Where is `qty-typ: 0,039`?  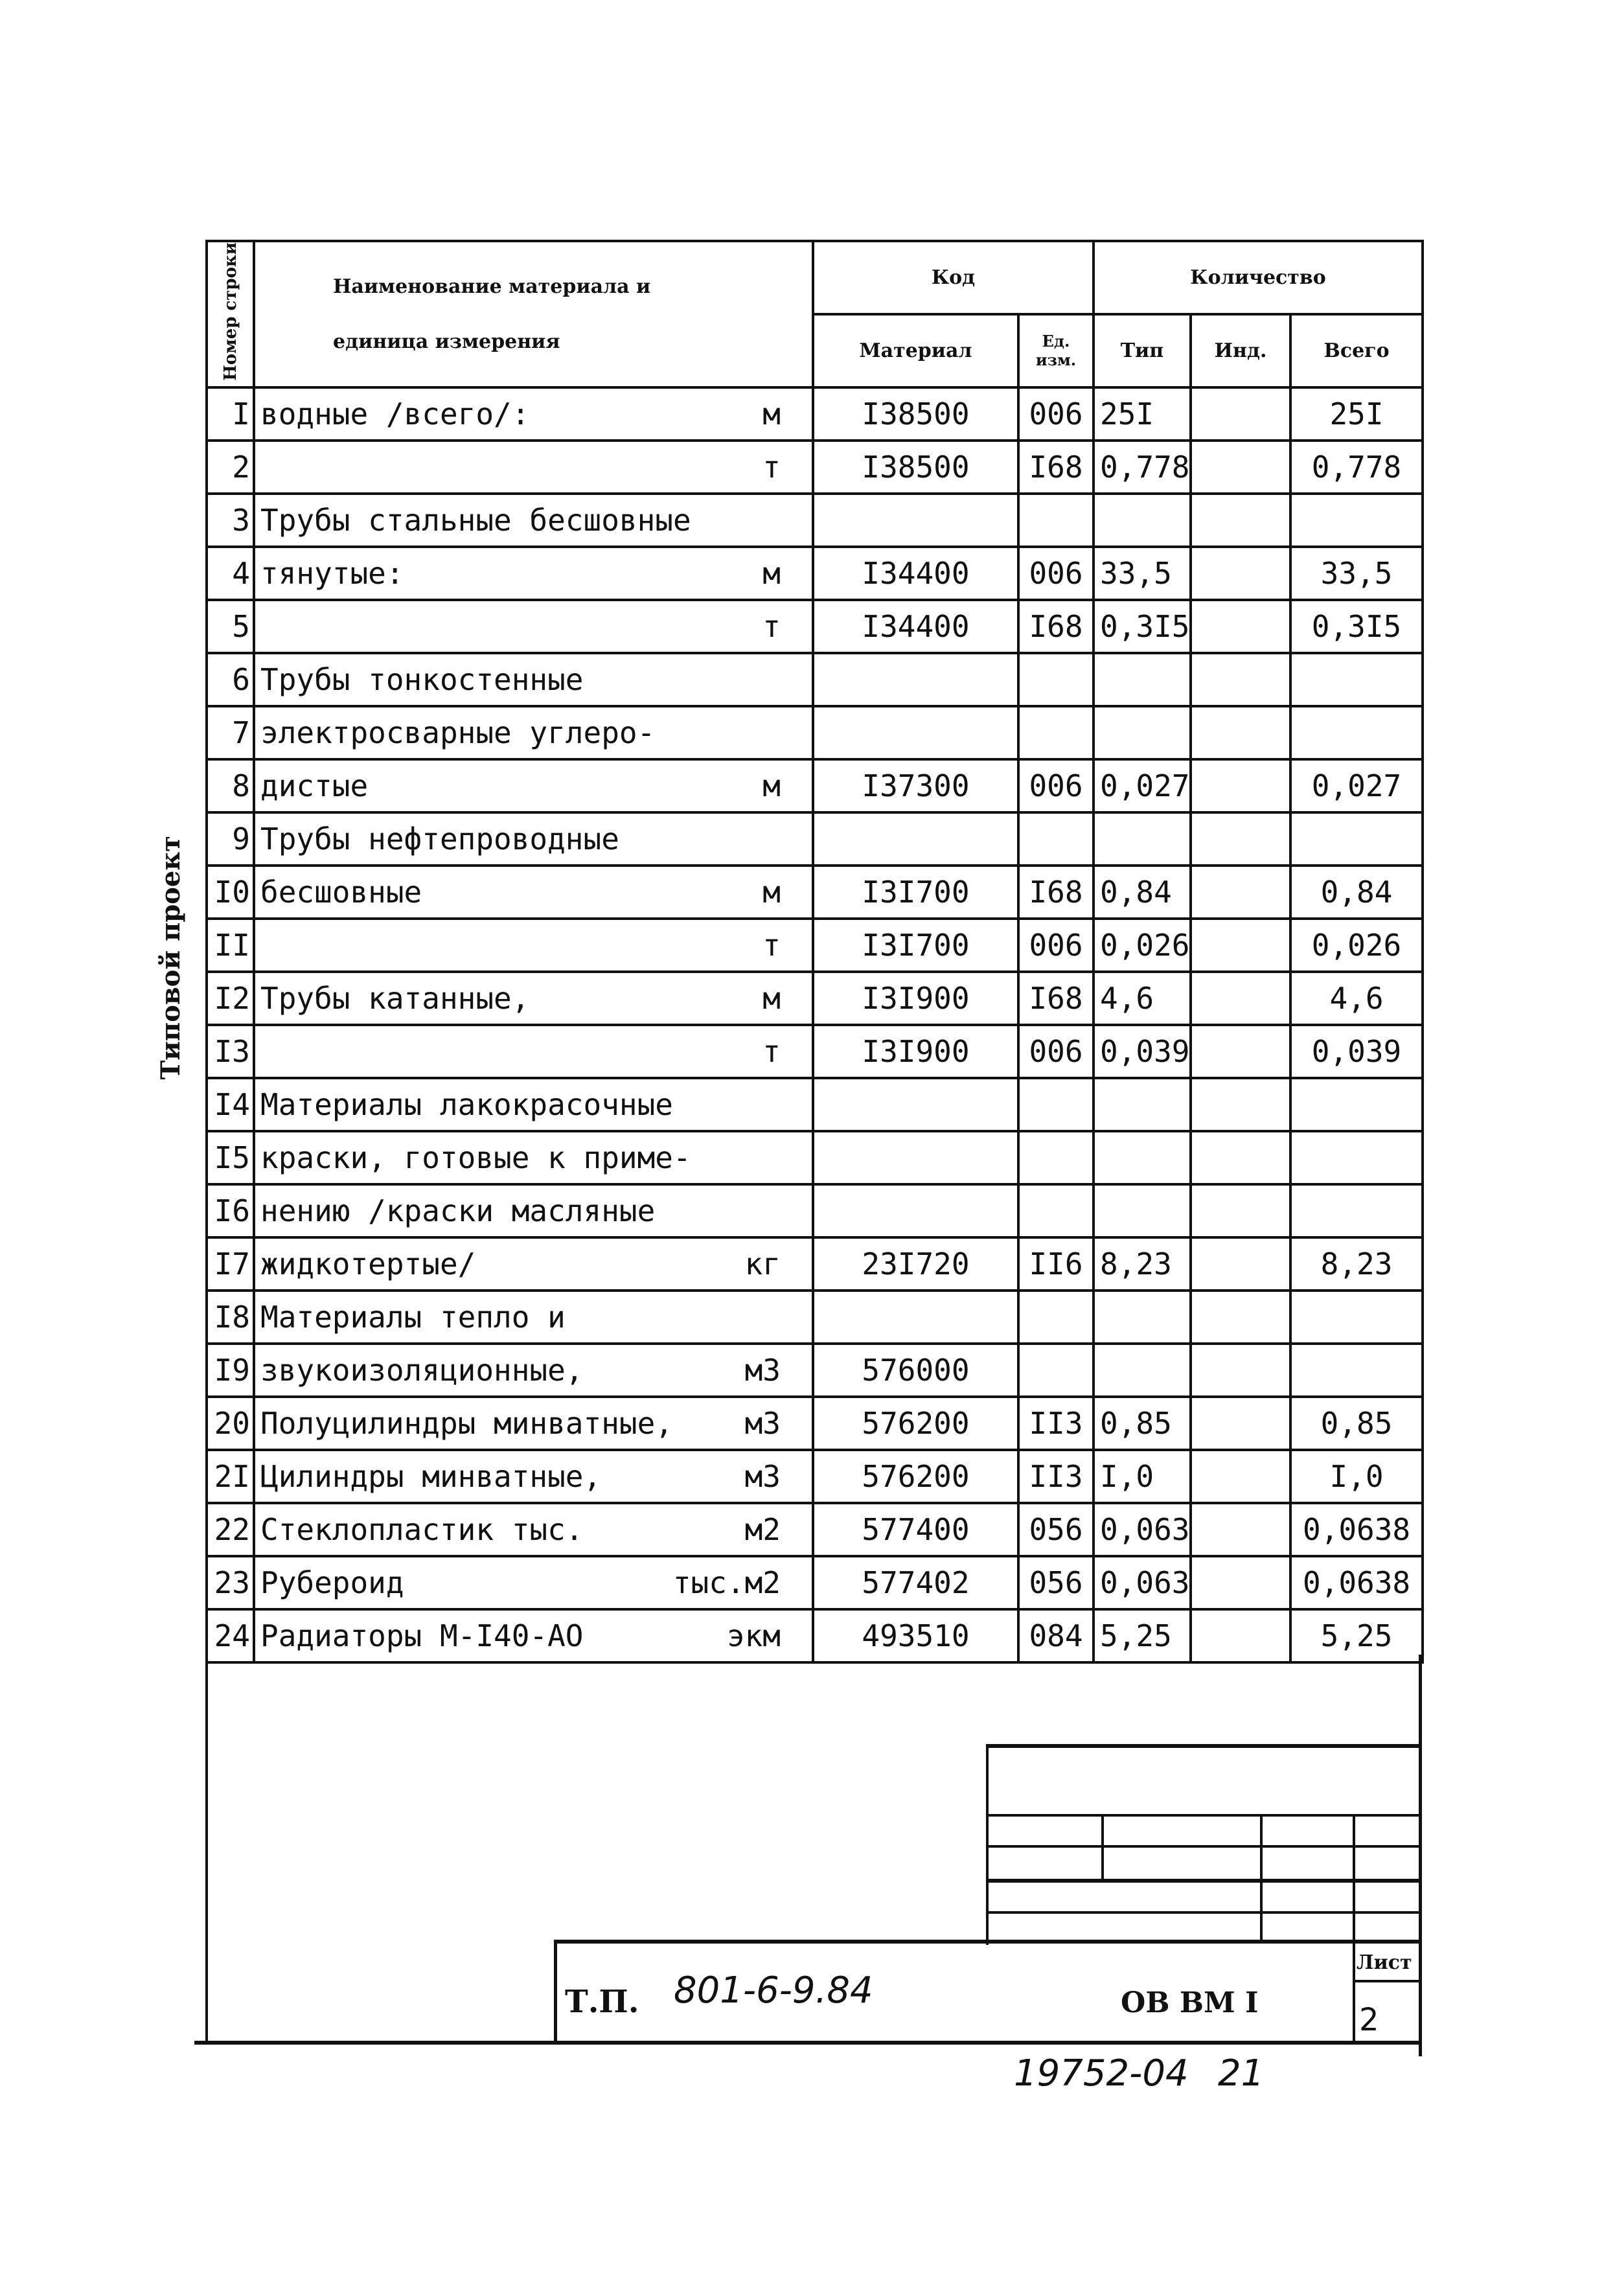 qty-typ: 0,039 is located at coordinates (1142, 1051).